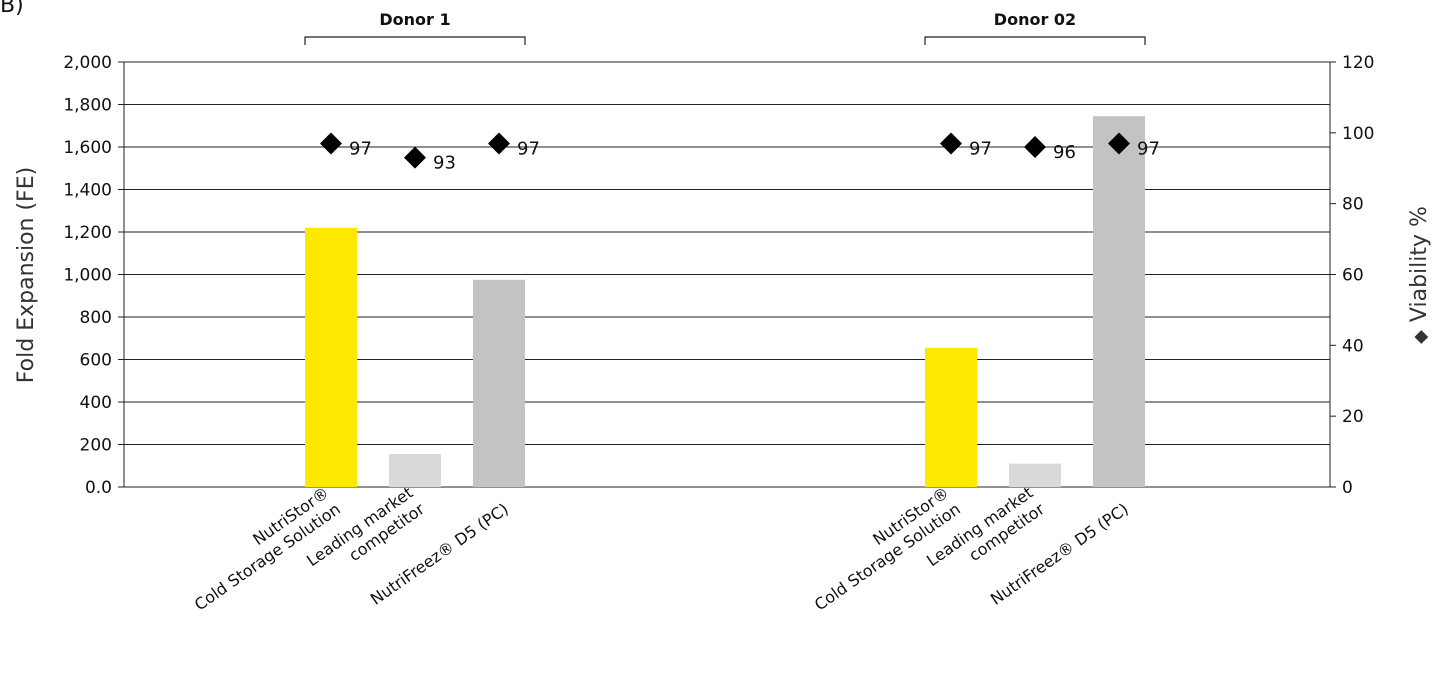 Image resolution: width=1434 pixels, height=681 pixels. I want to click on viability-markers: 97 93 97 97 96 97, so click(740, 153).